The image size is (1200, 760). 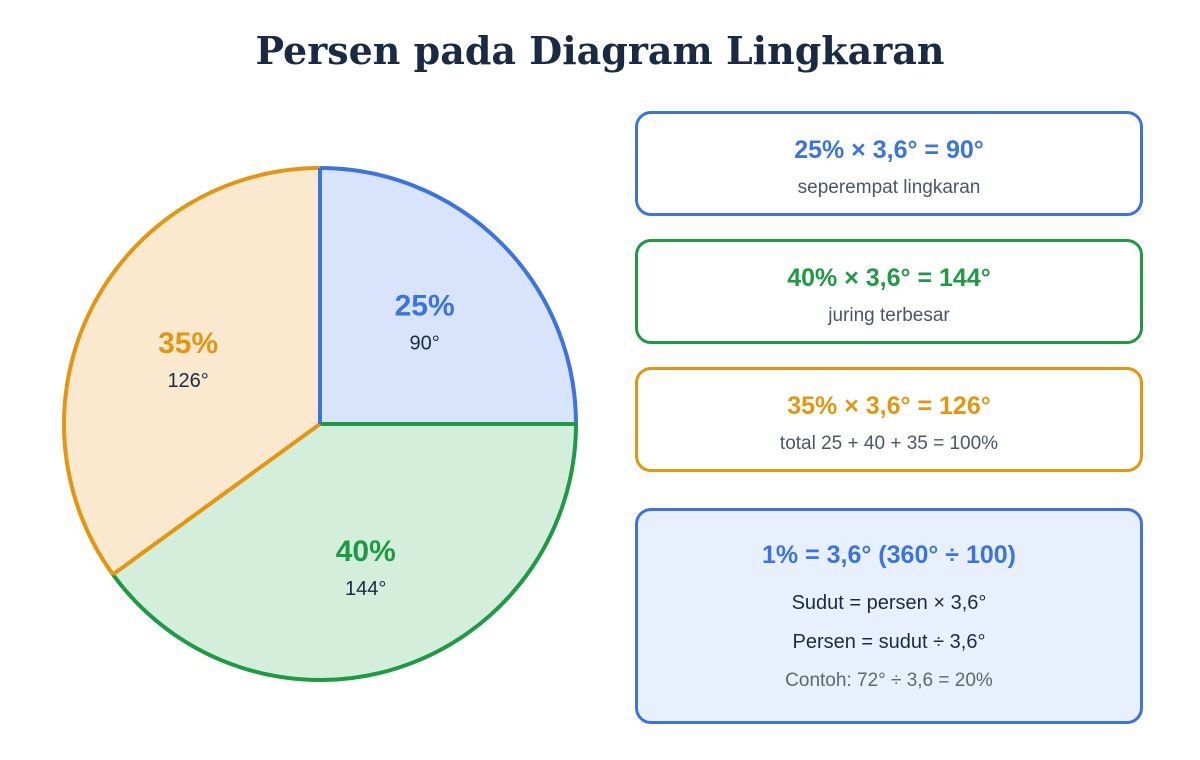 I want to click on page-title: Persen pada Diagram Lingkaran, so click(x=600, y=50).